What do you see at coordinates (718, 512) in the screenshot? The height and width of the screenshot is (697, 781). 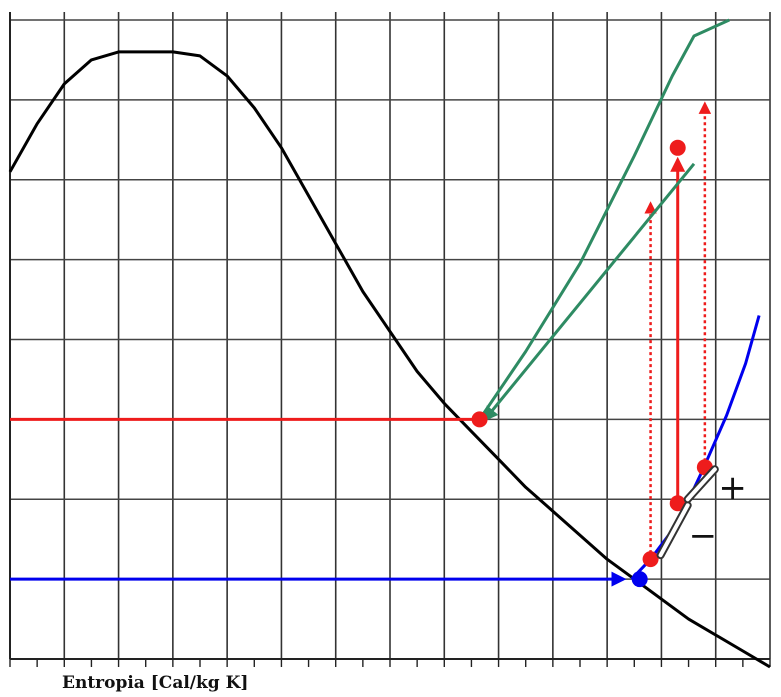 I see `annotations: +−` at bounding box center [718, 512].